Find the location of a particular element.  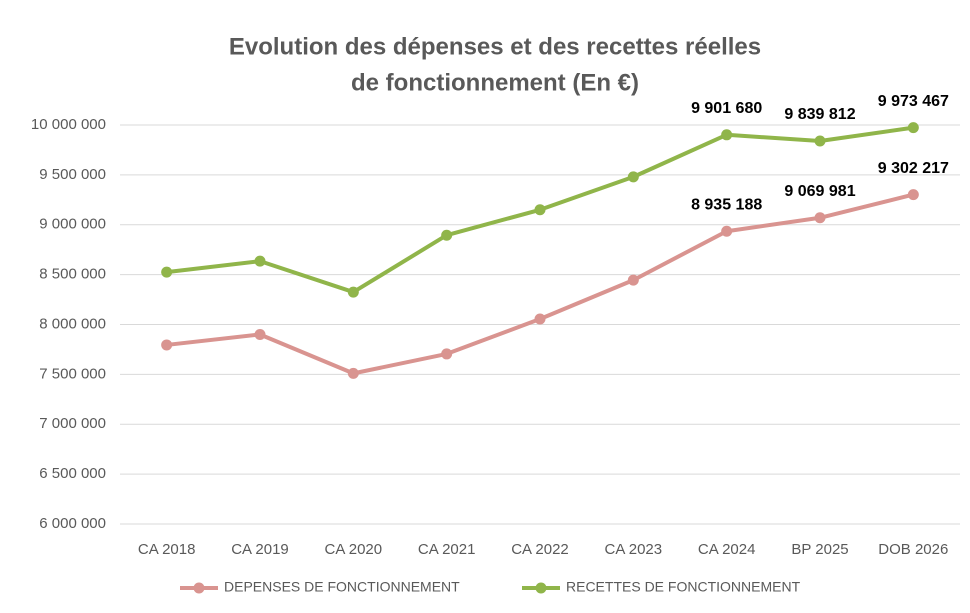

y-tick-label: 9 500 000 is located at coordinates (72, 174).